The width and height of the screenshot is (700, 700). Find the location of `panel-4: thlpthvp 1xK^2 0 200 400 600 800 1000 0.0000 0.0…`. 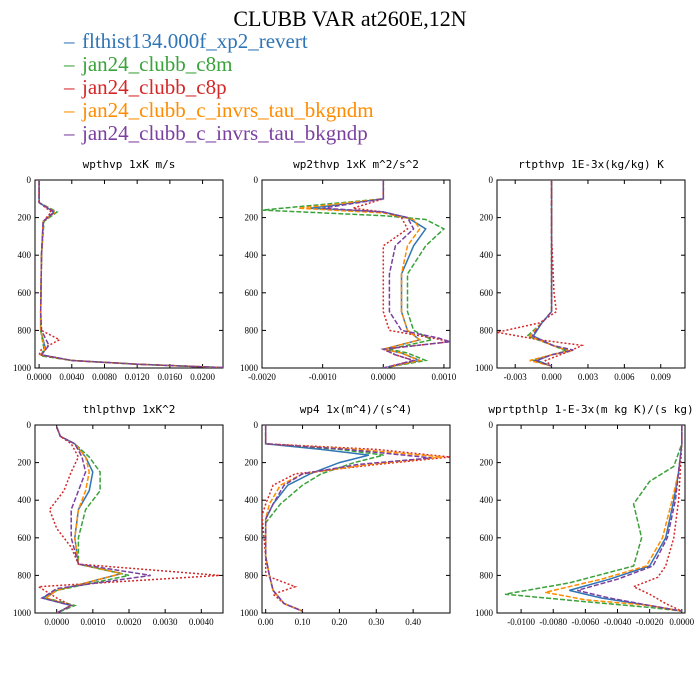

panel-4: thlpthvp 1xK^2 0 200 400 600 800 1000 0.0000 0.0… is located at coordinates (118, 515).